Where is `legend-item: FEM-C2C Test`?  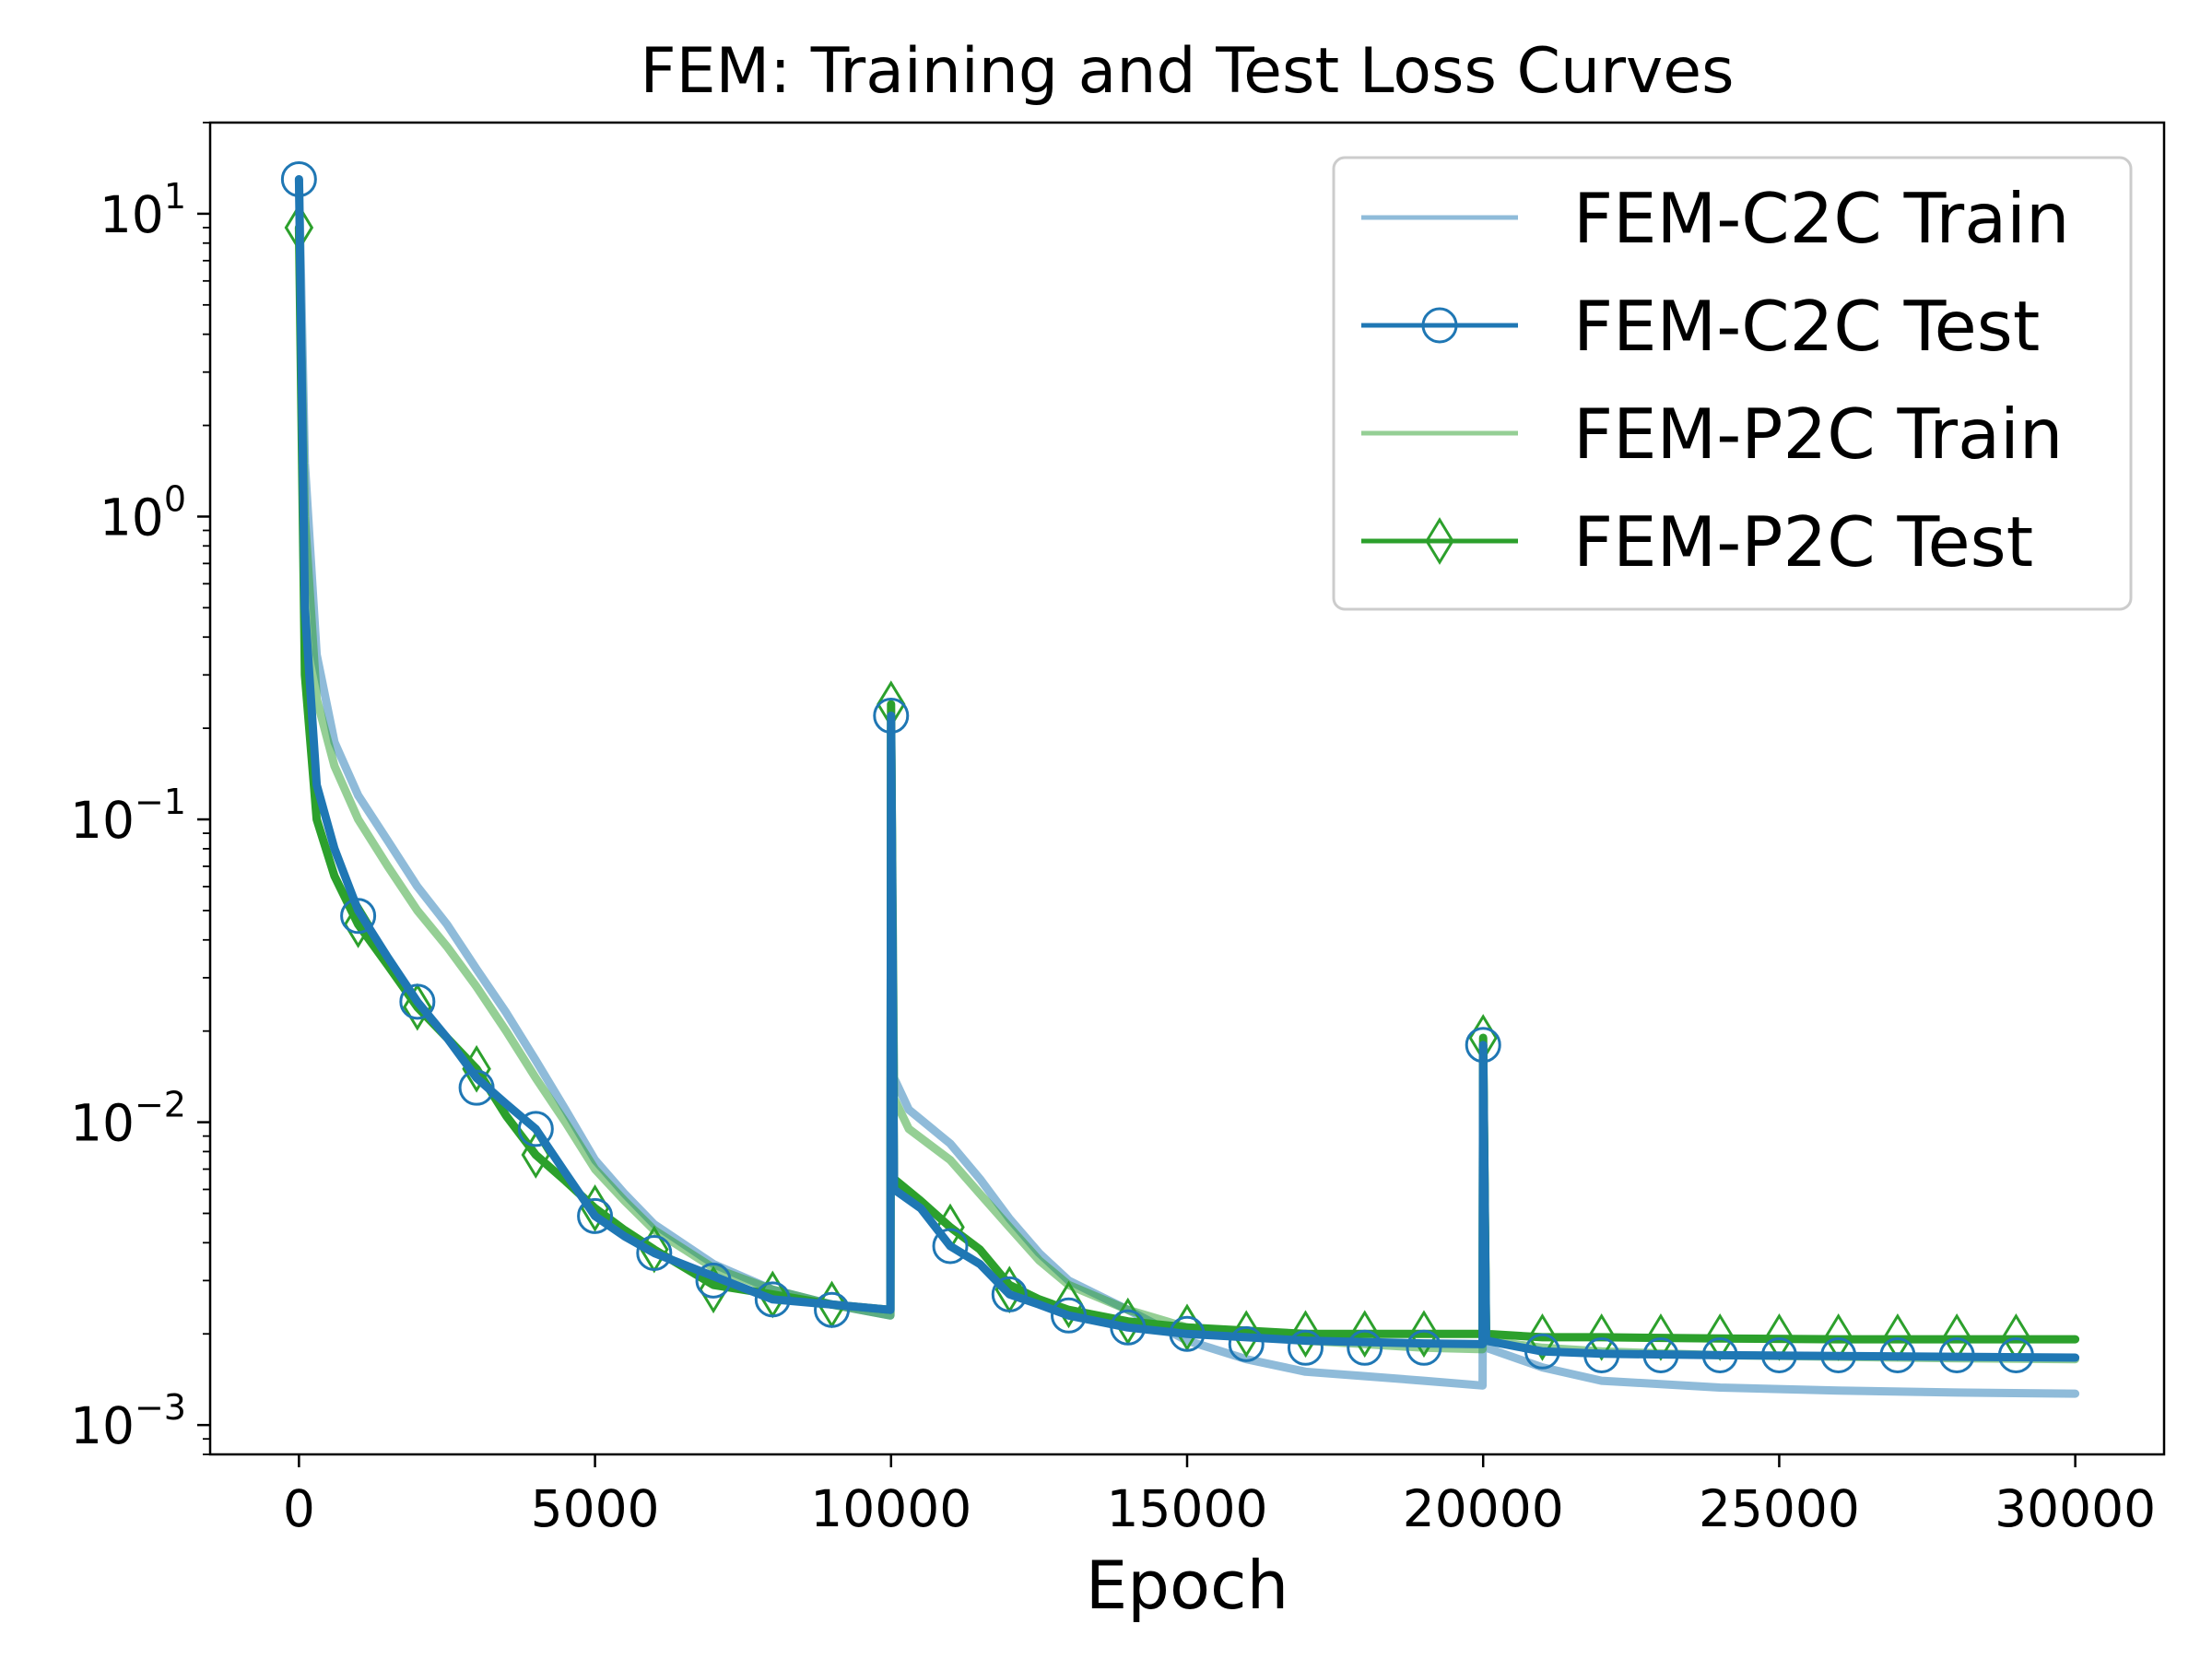
legend-item: FEM-C2C Test is located at coordinates (1700, 326).